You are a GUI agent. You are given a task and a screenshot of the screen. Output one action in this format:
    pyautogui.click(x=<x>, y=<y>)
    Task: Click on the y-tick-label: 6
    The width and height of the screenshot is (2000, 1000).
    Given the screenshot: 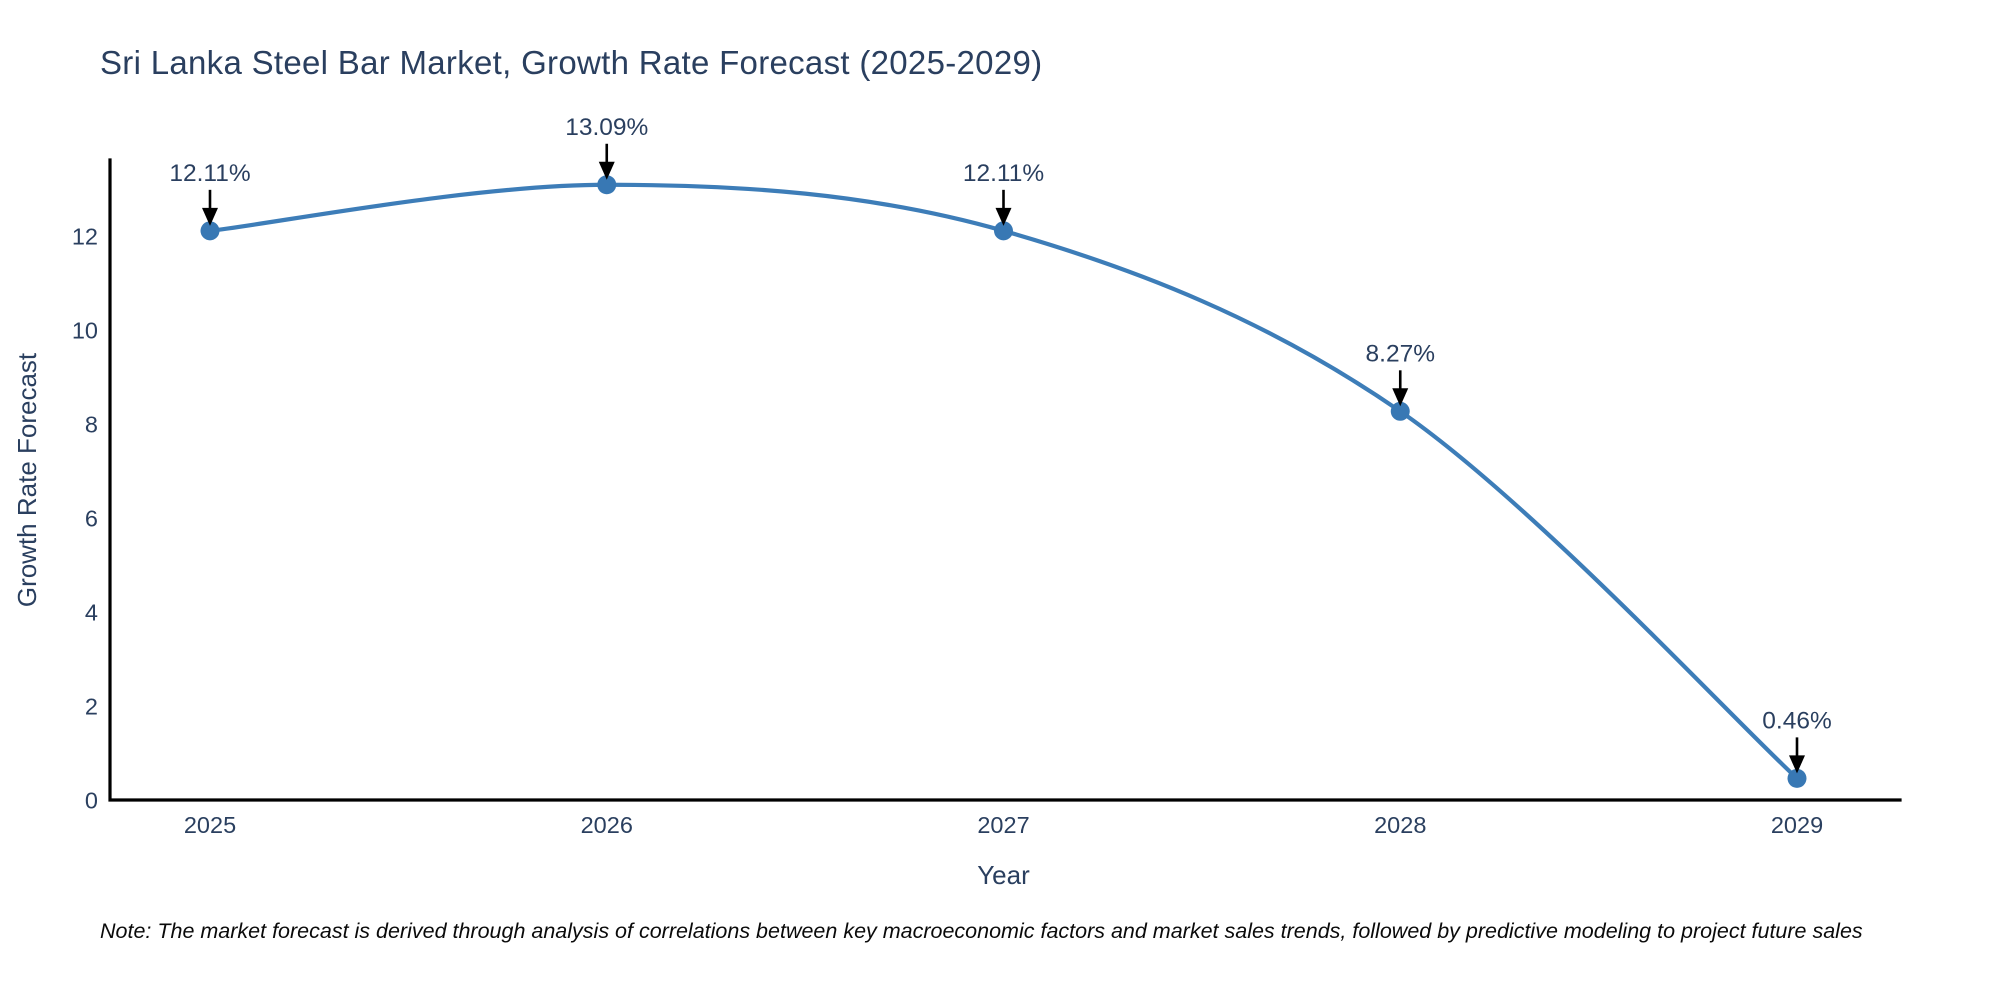 What is the action you would take?
    pyautogui.click(x=91, y=519)
    